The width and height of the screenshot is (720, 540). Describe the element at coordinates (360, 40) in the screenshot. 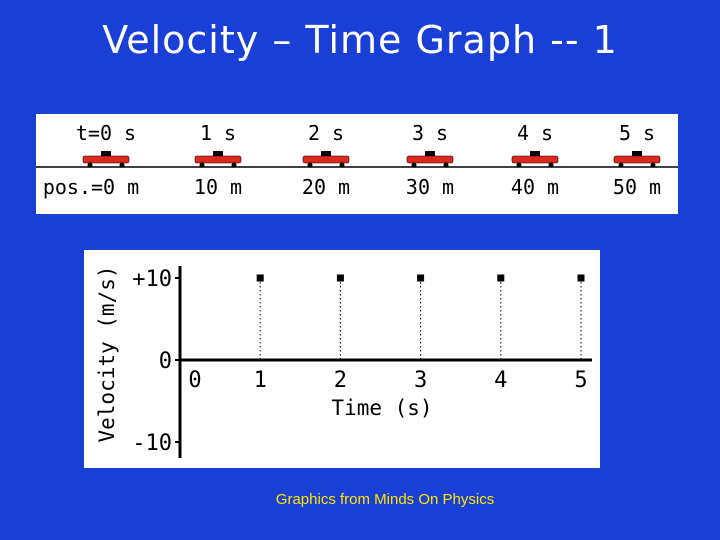

I see `slide-title: Velocity – Time Graph -- 1` at that location.